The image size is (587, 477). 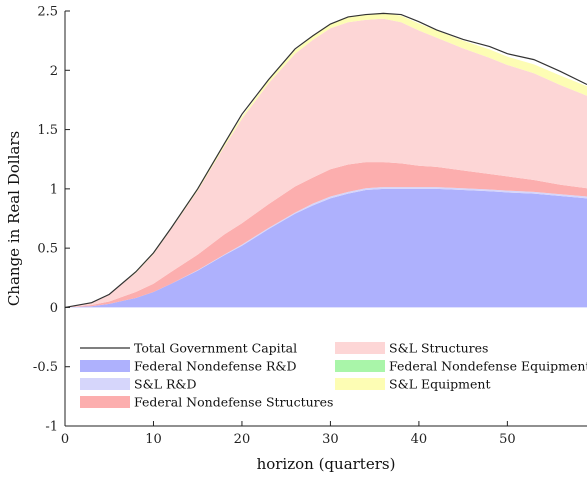 I want to click on y-axis-title: Change in Real Dollars, so click(x=14, y=218).